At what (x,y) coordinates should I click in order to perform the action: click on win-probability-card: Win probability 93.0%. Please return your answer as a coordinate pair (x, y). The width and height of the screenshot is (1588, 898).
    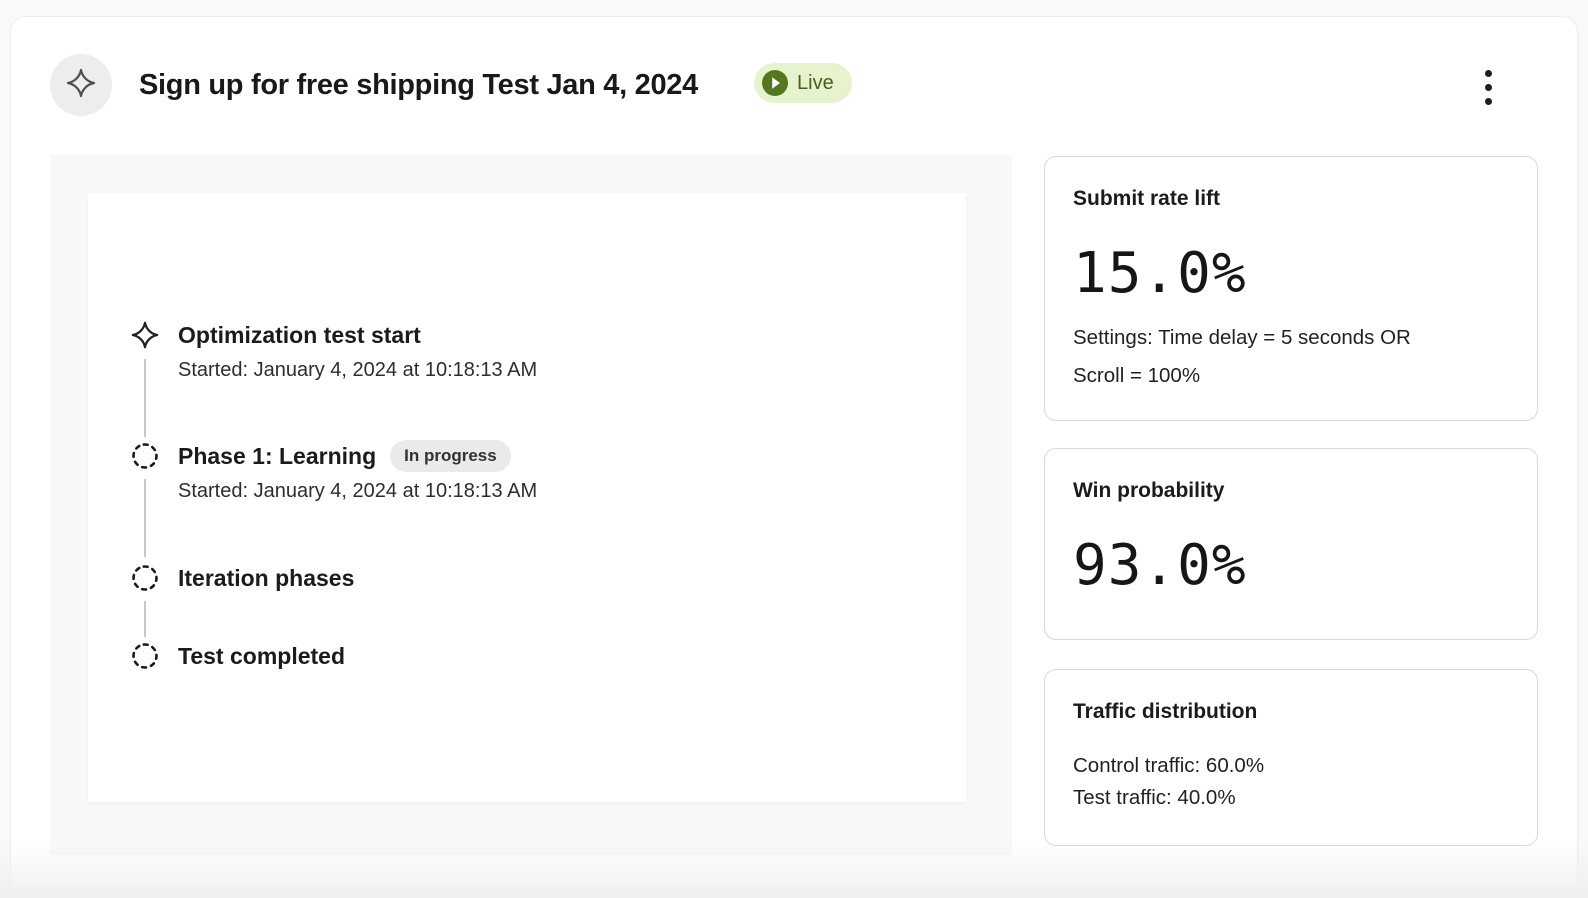
    Looking at the image, I should click on (1291, 544).